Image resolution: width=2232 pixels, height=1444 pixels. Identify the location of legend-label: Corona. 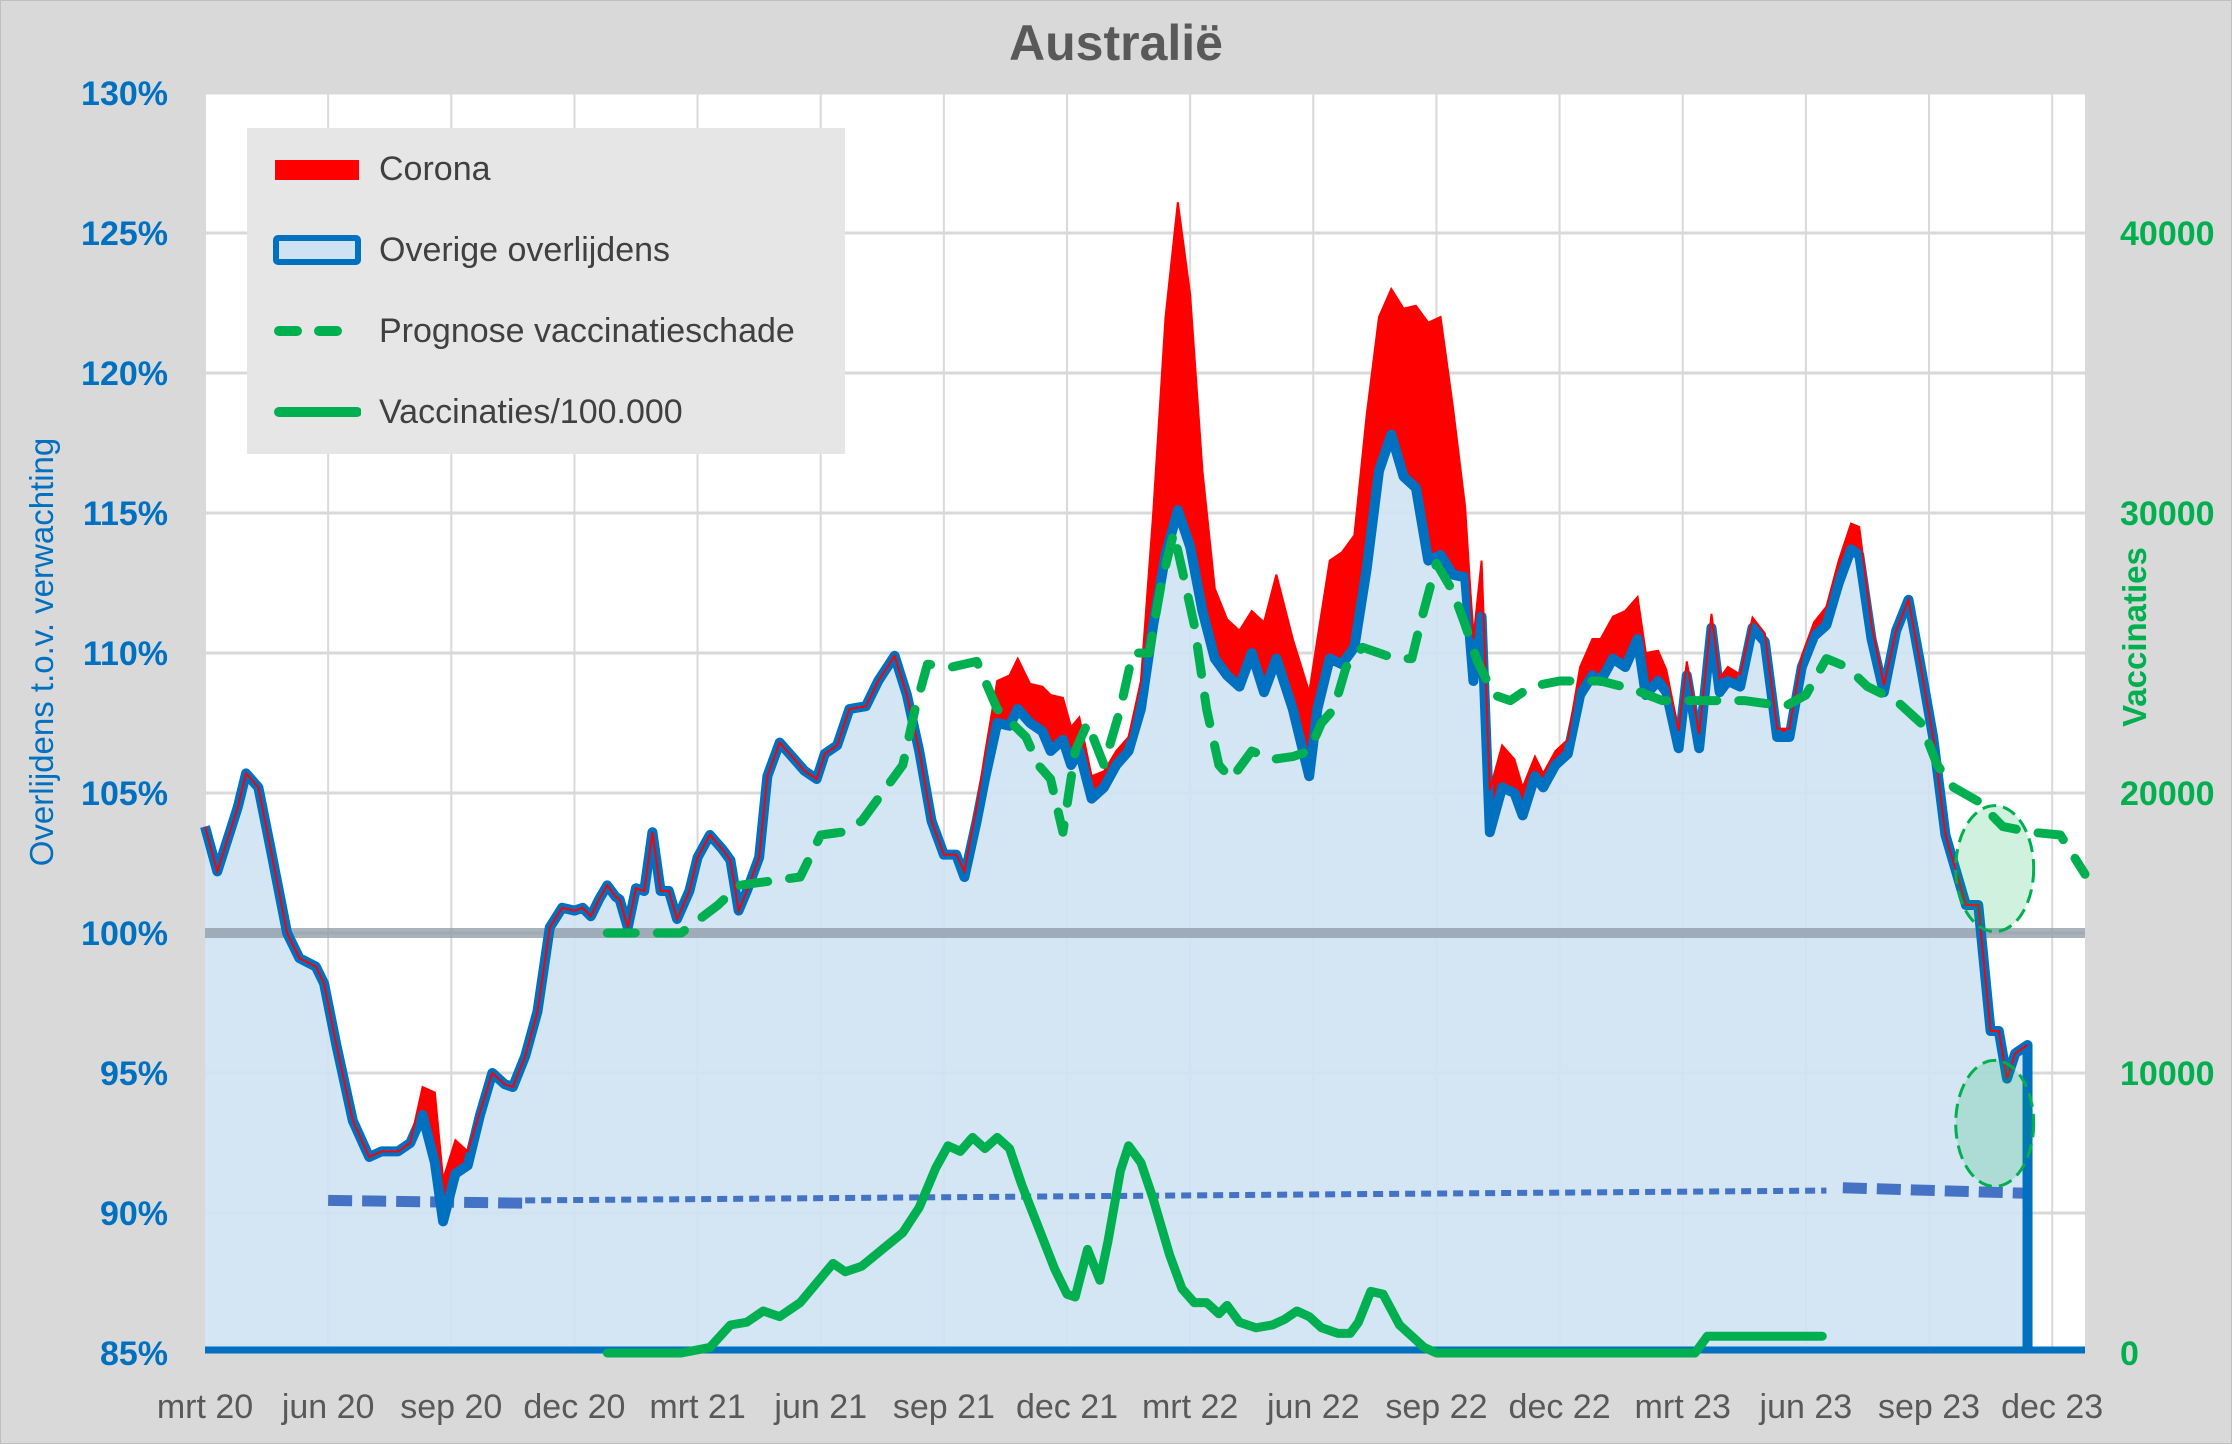
(435, 168).